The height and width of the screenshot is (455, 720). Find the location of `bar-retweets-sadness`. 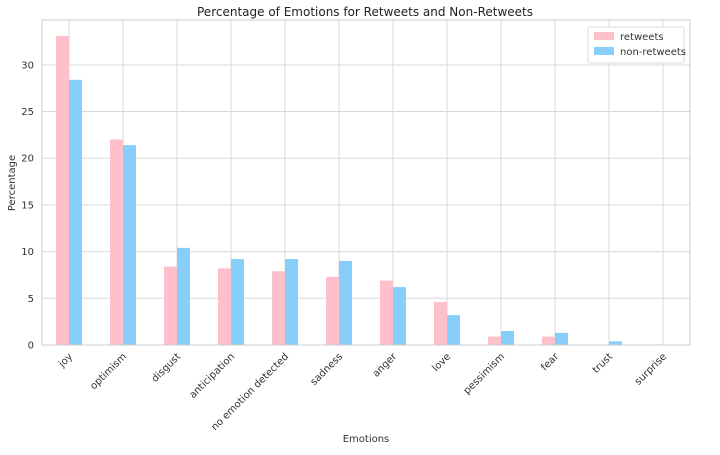

bar-retweets-sadness is located at coordinates (332, 310).